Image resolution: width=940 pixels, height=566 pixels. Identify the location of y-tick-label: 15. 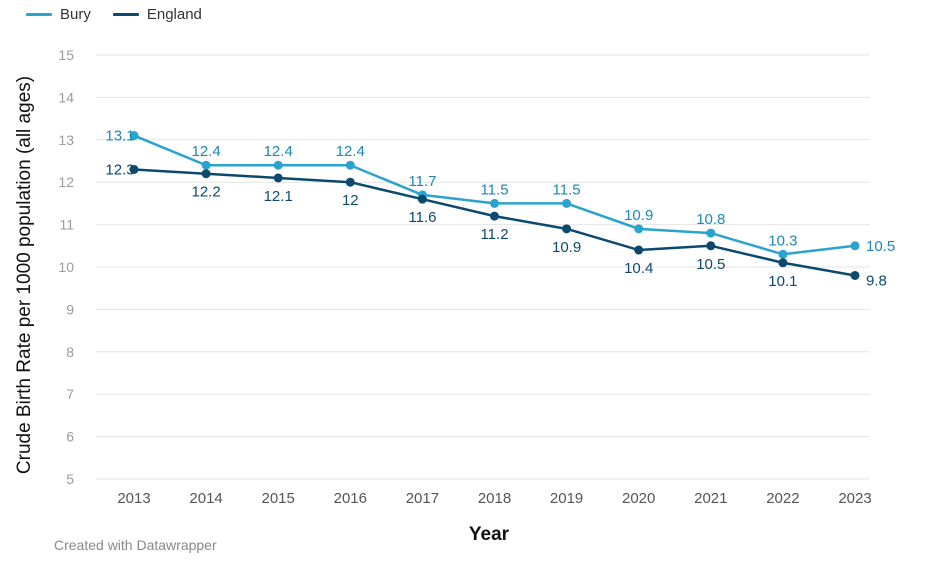
(66, 55).